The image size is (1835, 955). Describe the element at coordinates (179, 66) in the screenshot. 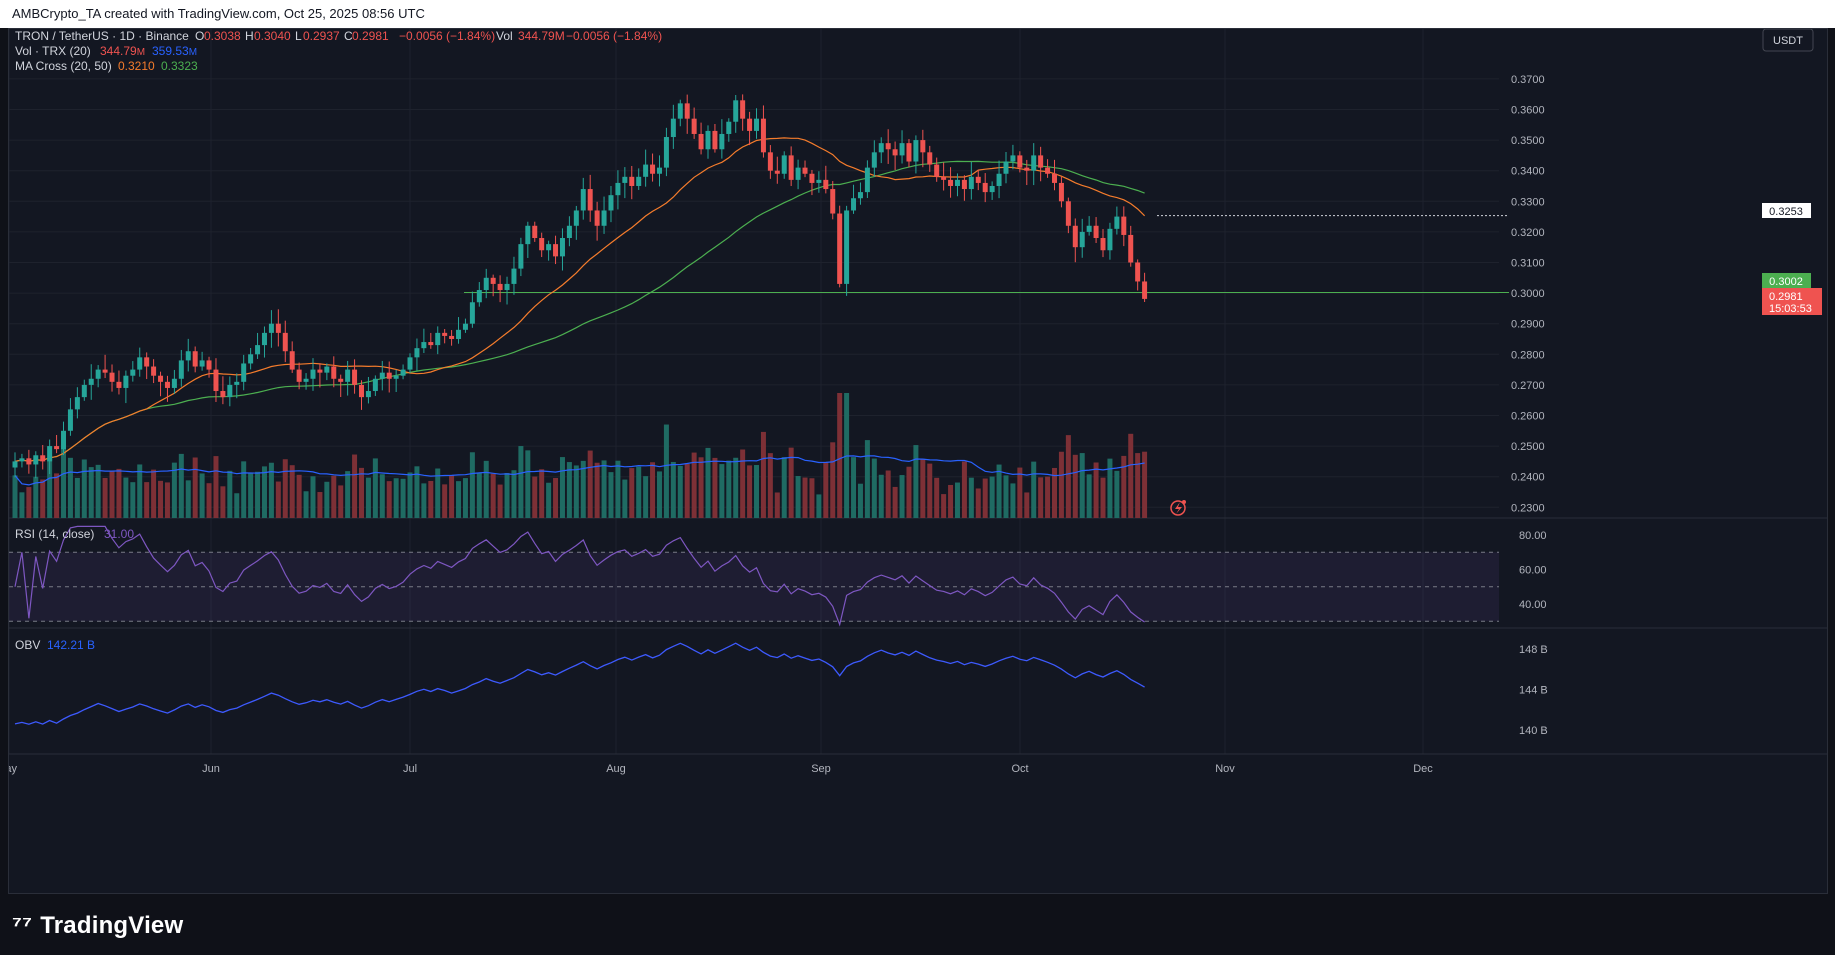

I see `ma-legend-v2: 0.3323` at that location.